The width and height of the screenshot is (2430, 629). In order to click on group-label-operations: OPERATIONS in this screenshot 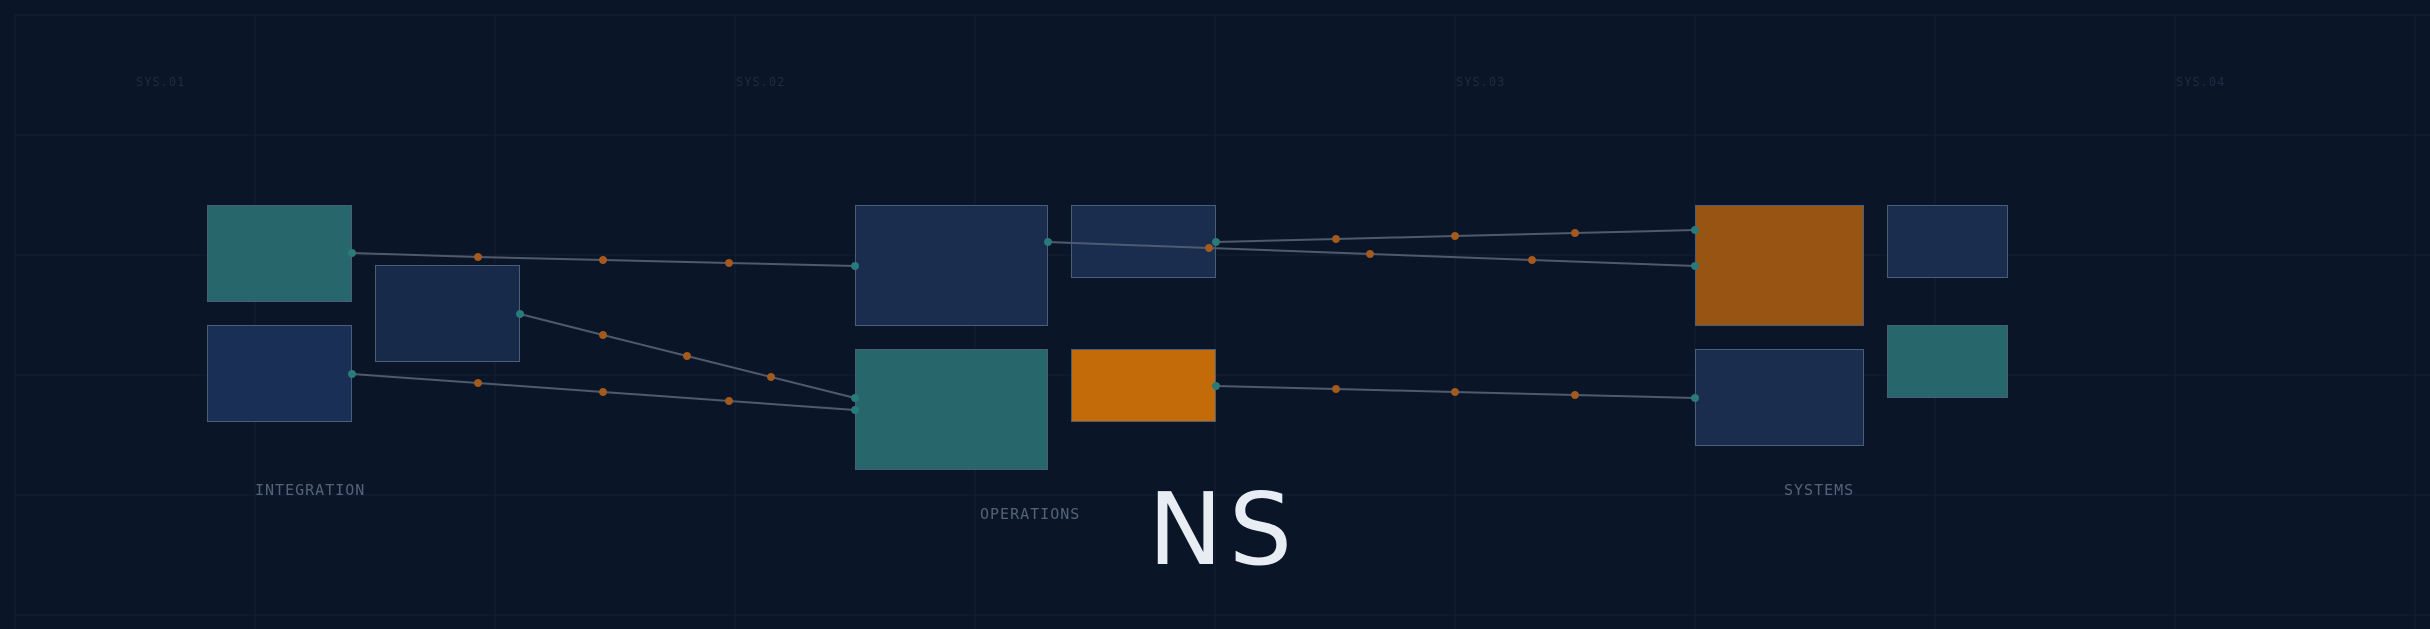, I will do `click(1030, 514)`.